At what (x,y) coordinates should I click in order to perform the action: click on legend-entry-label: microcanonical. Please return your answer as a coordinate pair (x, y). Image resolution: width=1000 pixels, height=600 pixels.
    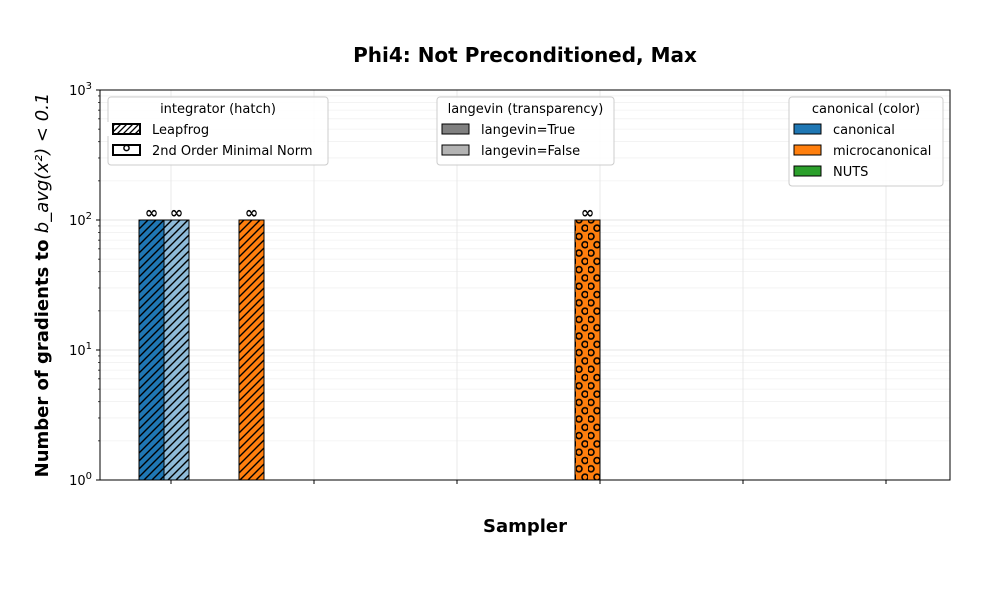
    Looking at the image, I should click on (882, 151).